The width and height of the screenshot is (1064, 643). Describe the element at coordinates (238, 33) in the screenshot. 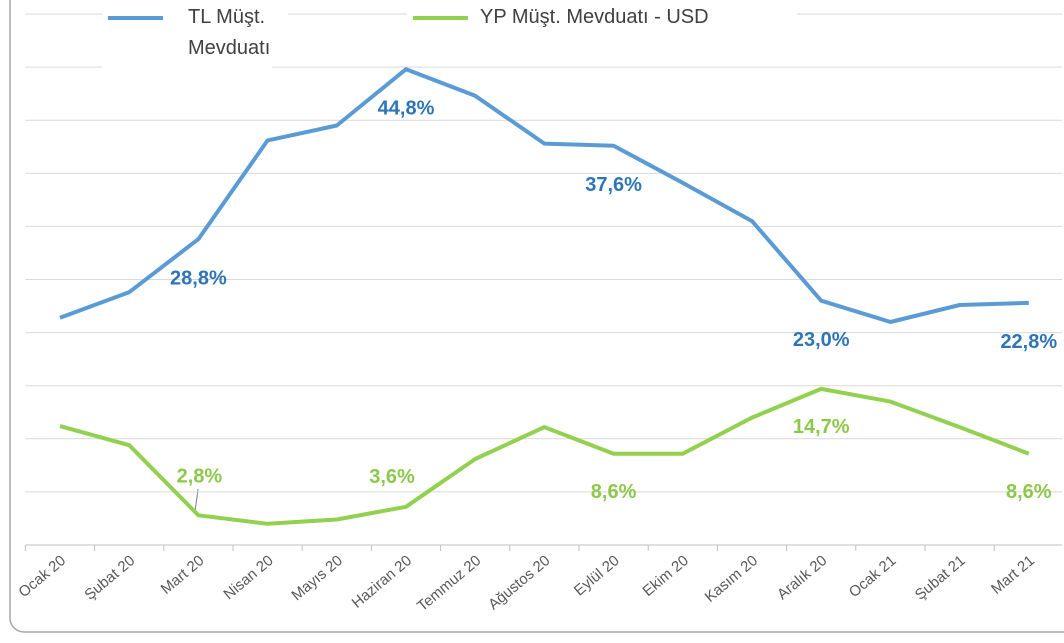

I see `legend-label: TL Müşt. Mevduatı` at that location.